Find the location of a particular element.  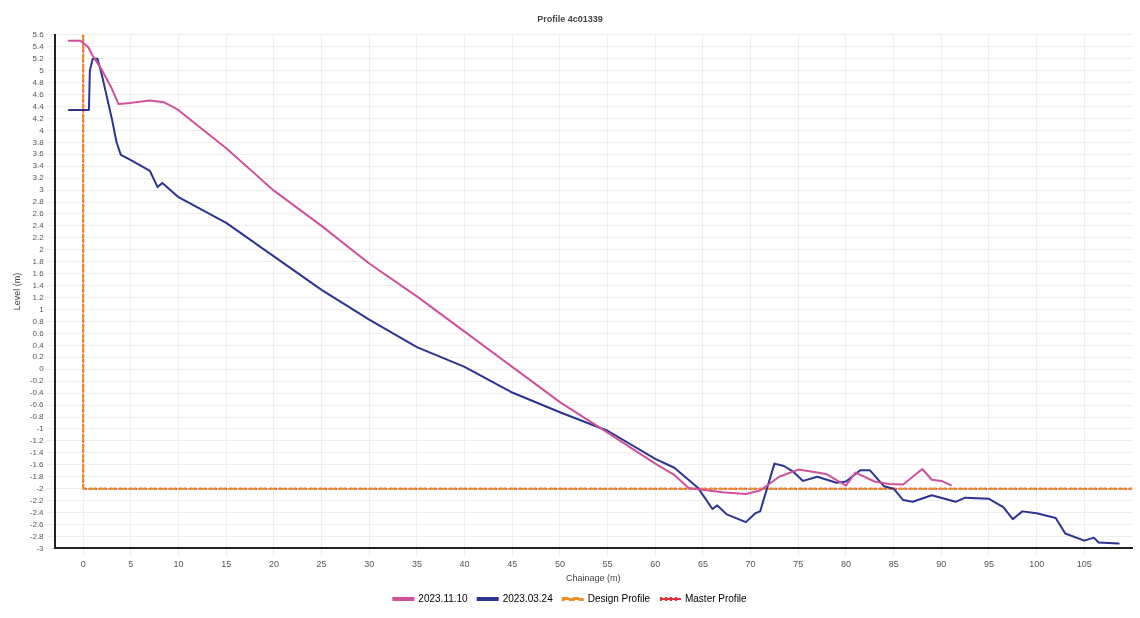

y-tick-label: 3.8 is located at coordinates (38, 142).